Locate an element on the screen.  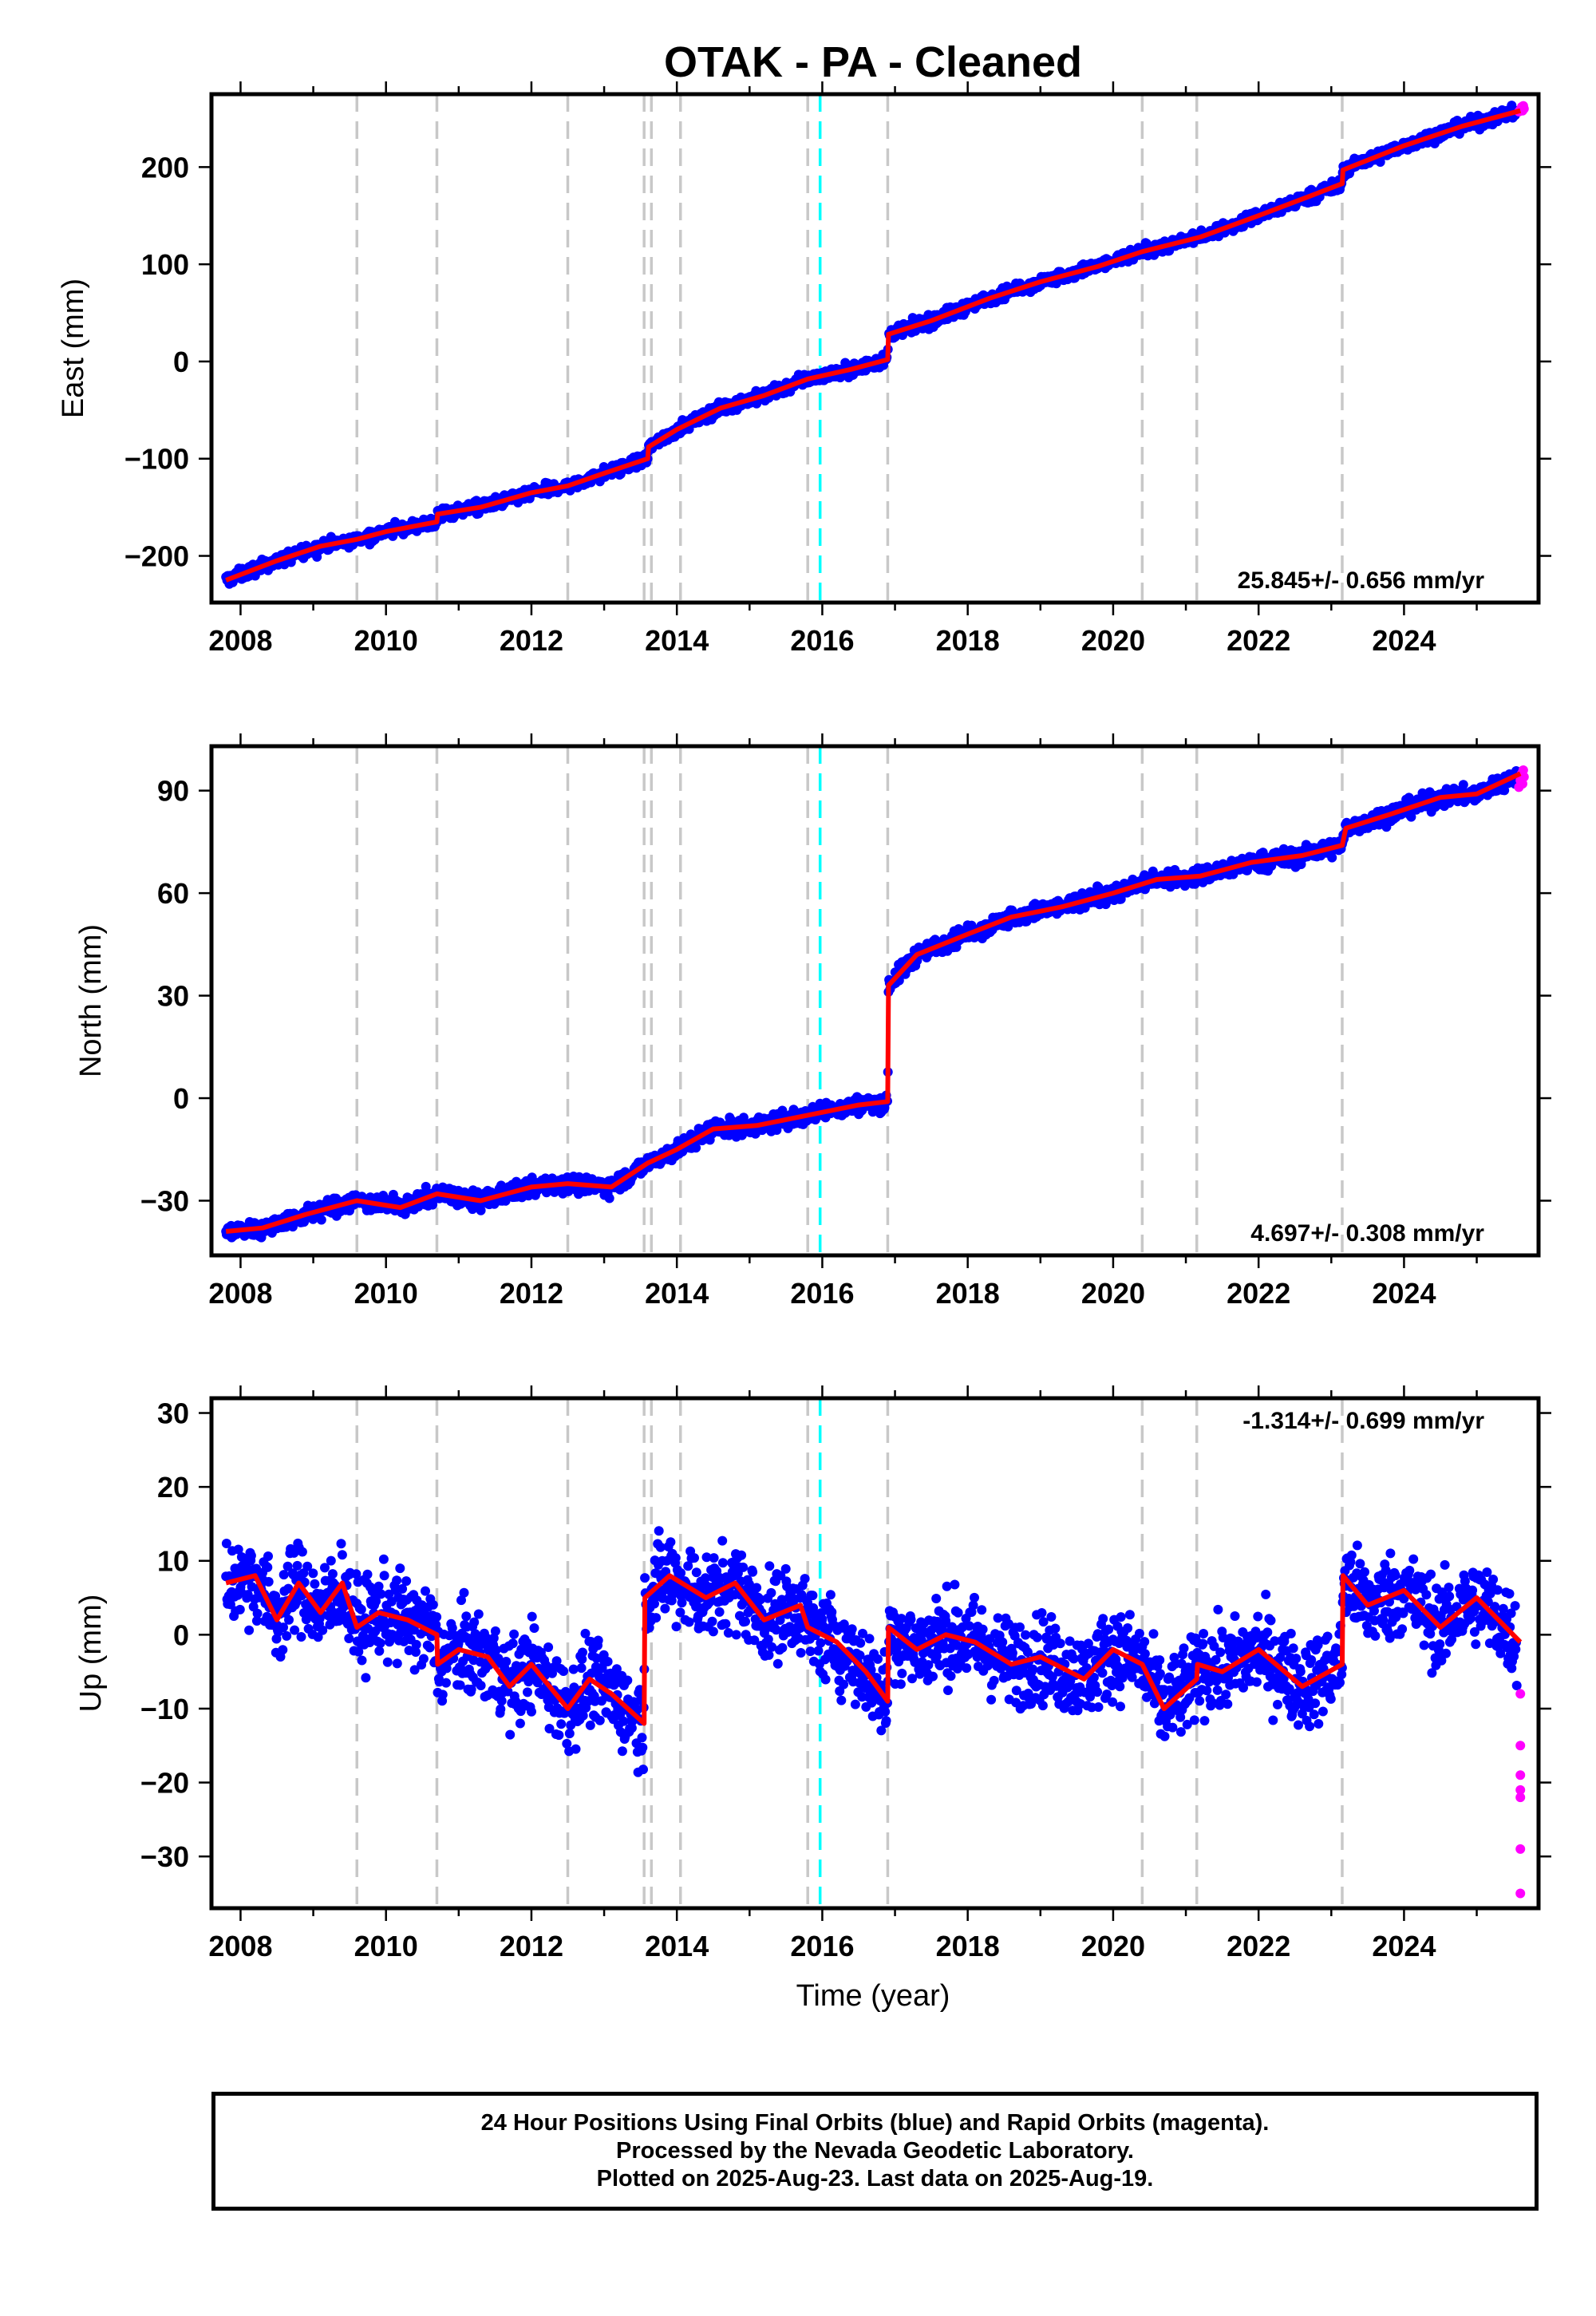
x-tick-label: 2010 is located at coordinates (386, 1293).